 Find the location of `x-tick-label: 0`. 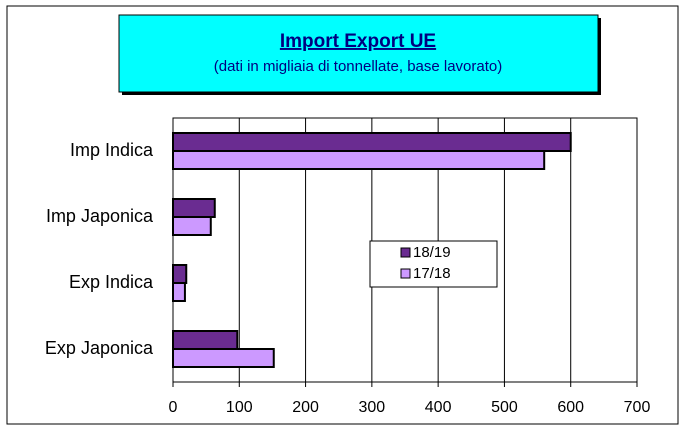

x-tick-label: 0 is located at coordinates (173, 407).